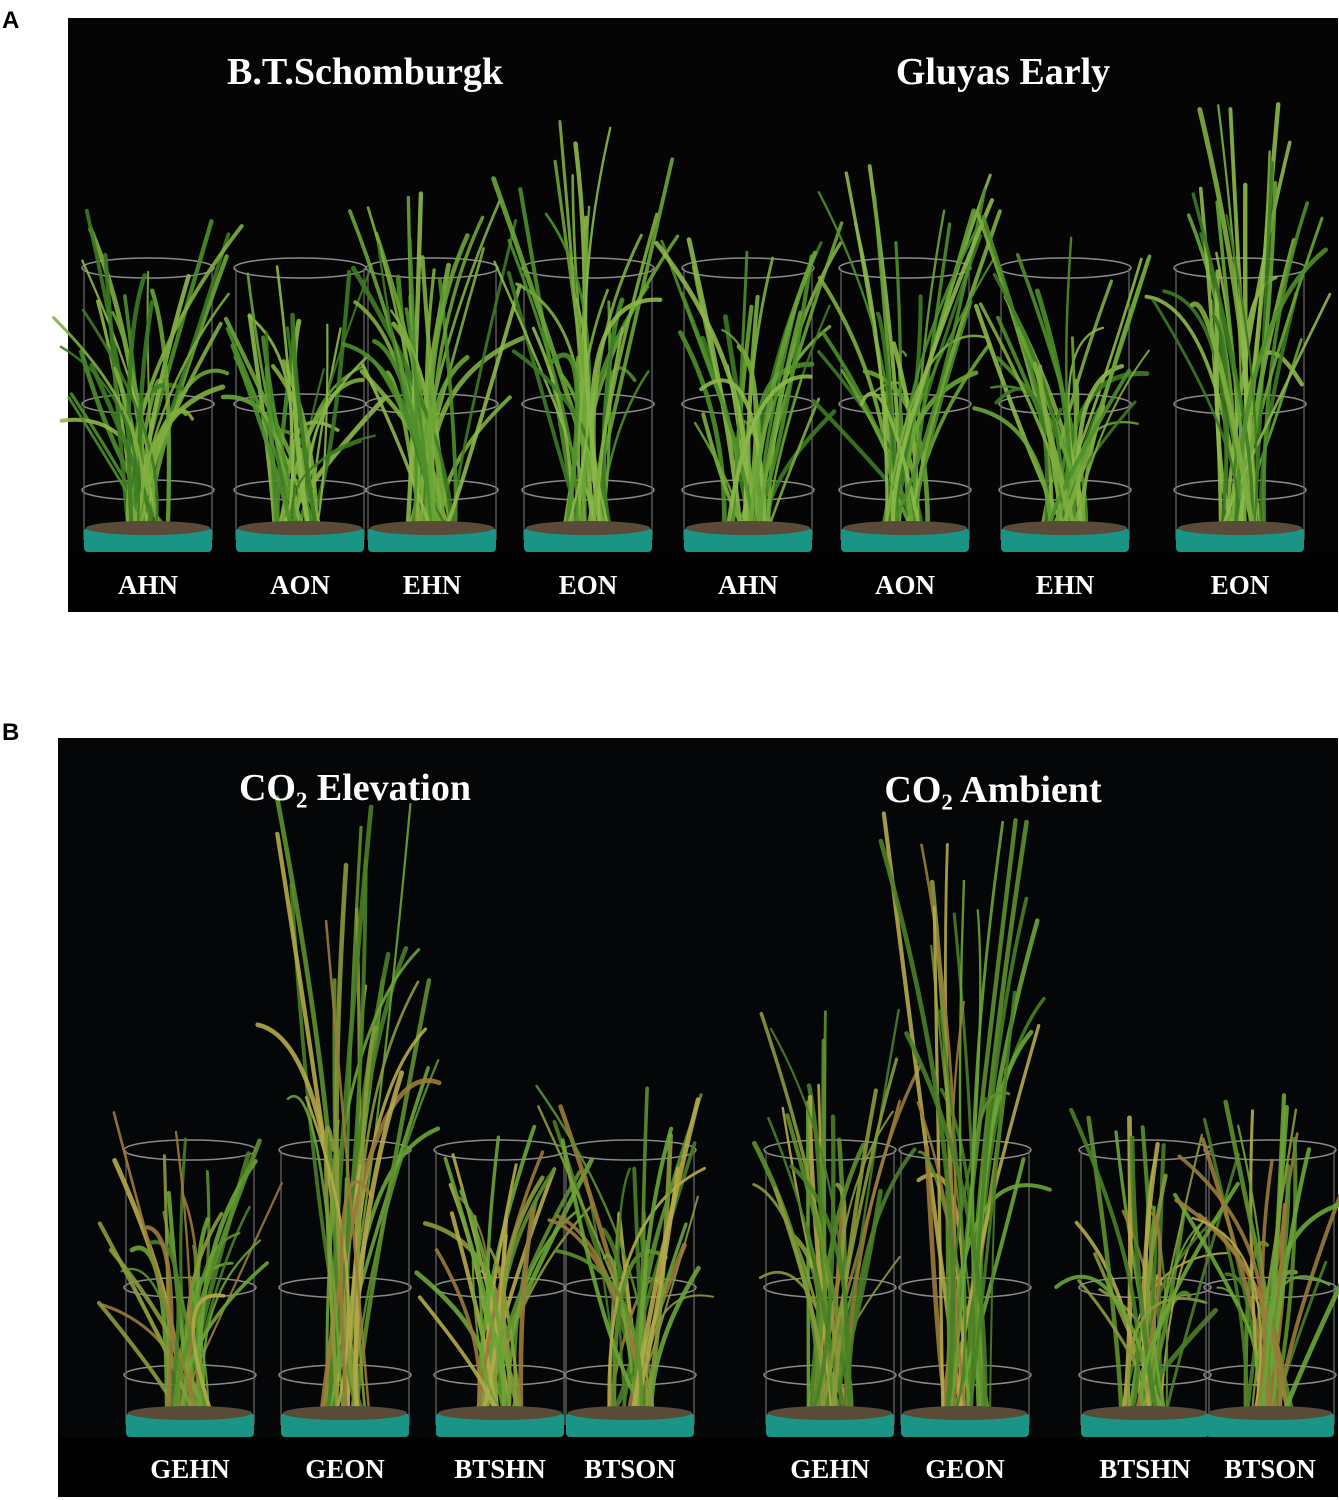 This screenshot has height=1500, width=1339. I want to click on pot-label: AHN, so click(748, 585).